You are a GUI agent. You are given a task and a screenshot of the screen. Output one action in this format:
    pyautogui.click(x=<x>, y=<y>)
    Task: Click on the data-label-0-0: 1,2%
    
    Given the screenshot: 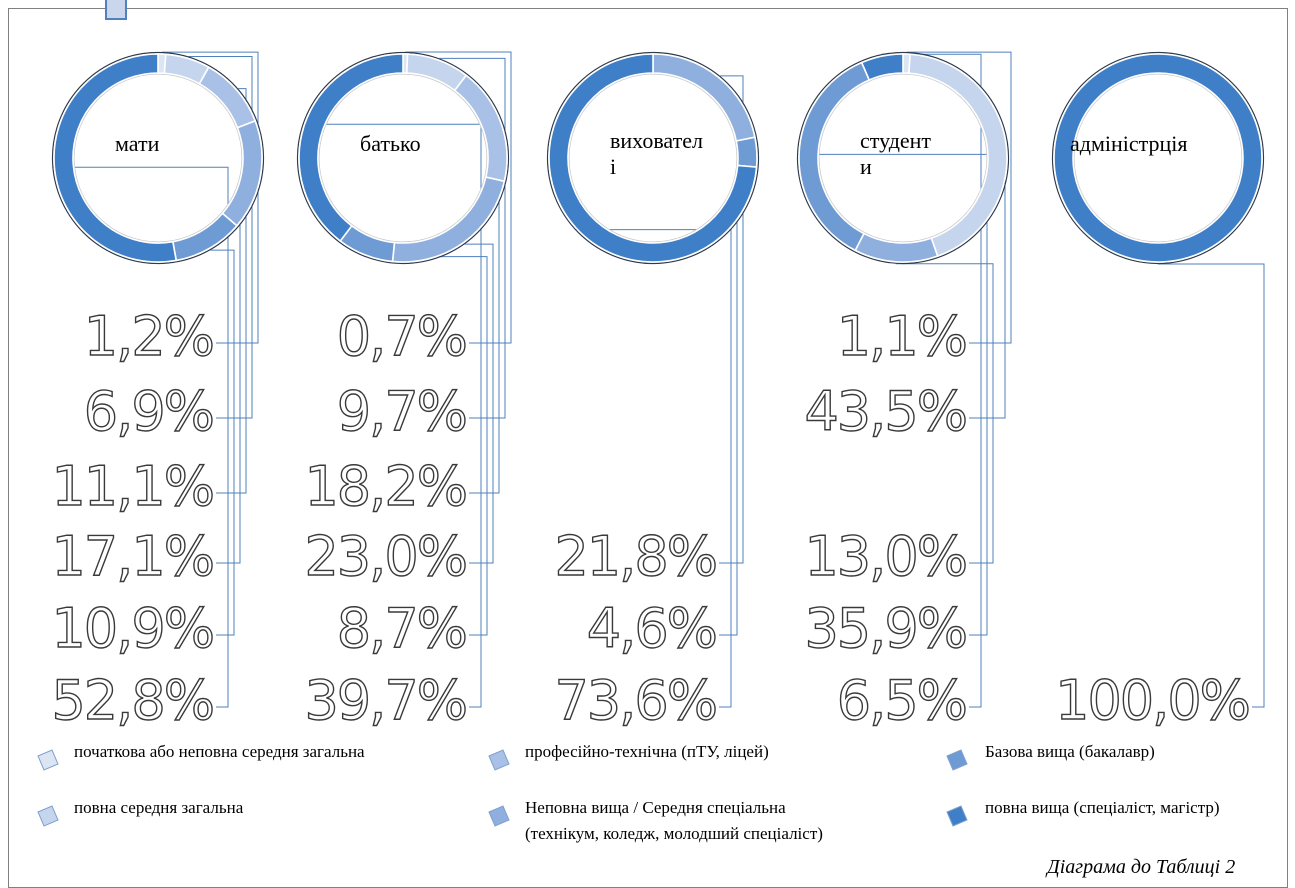 What is the action you would take?
    pyautogui.click(x=148, y=336)
    